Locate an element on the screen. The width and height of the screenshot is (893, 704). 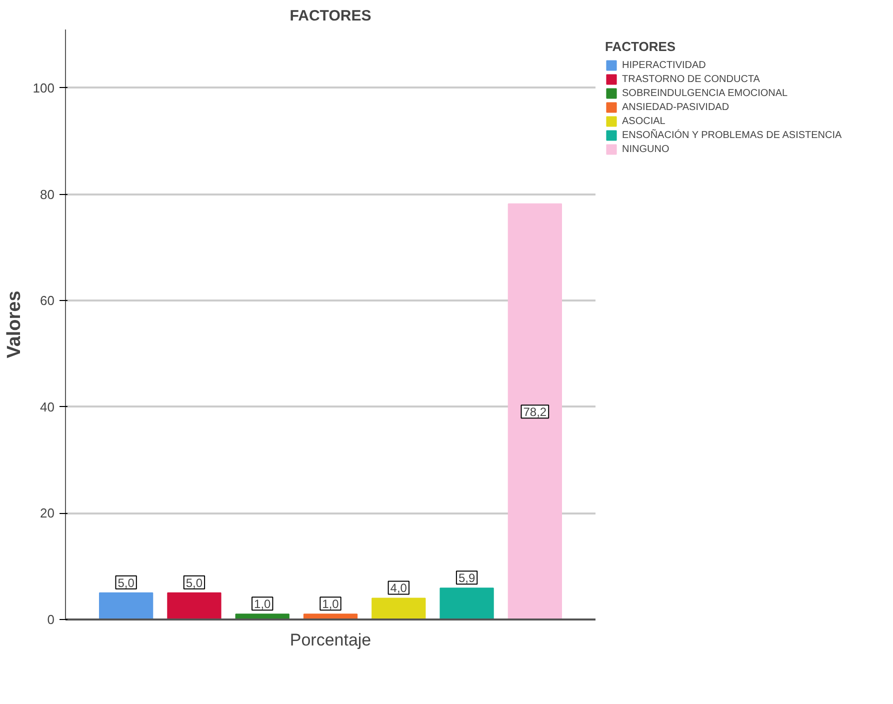
y-tick-label: 0 is located at coordinates (51, 619).